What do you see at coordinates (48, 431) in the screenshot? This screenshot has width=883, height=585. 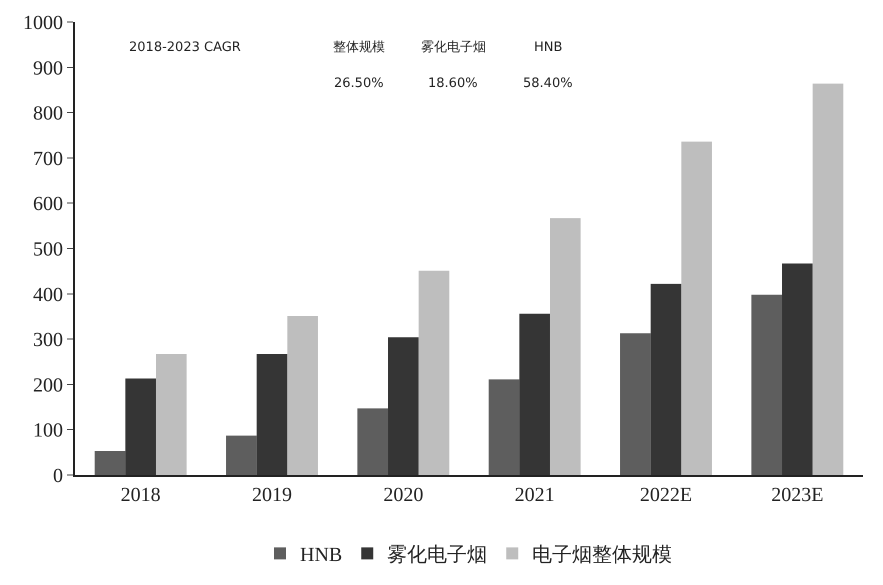 I see `y-tick-label: 100` at bounding box center [48, 431].